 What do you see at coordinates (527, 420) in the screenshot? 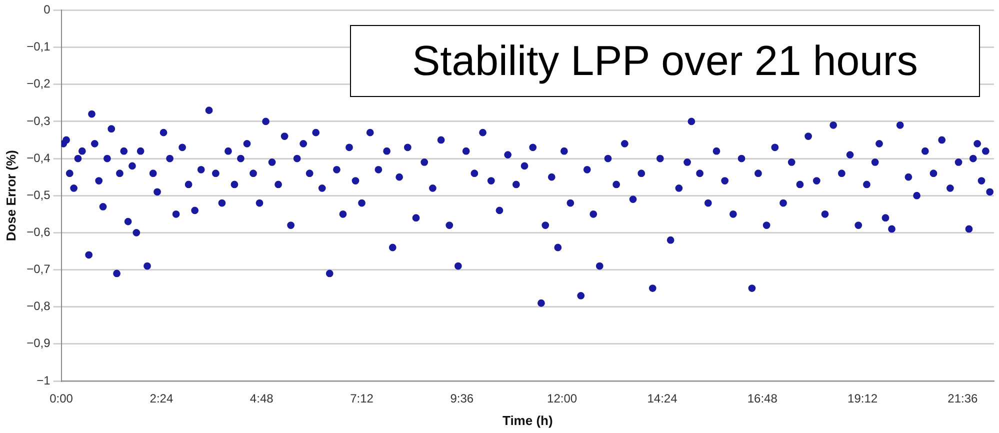
I see `x-axis-title: Time (h)` at bounding box center [527, 420].